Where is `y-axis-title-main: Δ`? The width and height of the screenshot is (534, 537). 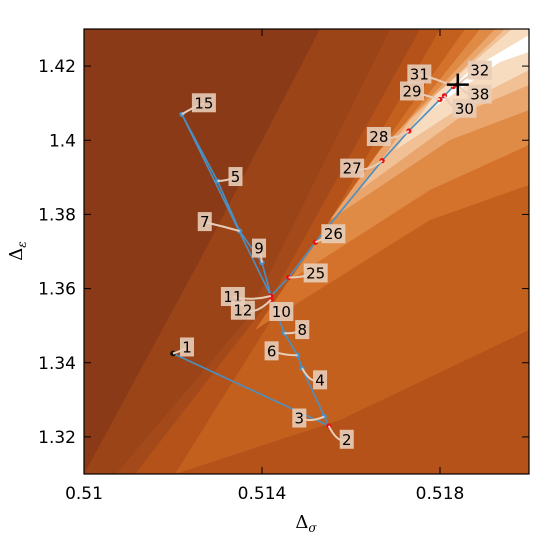
y-axis-title-main: Δ is located at coordinates (16, 254).